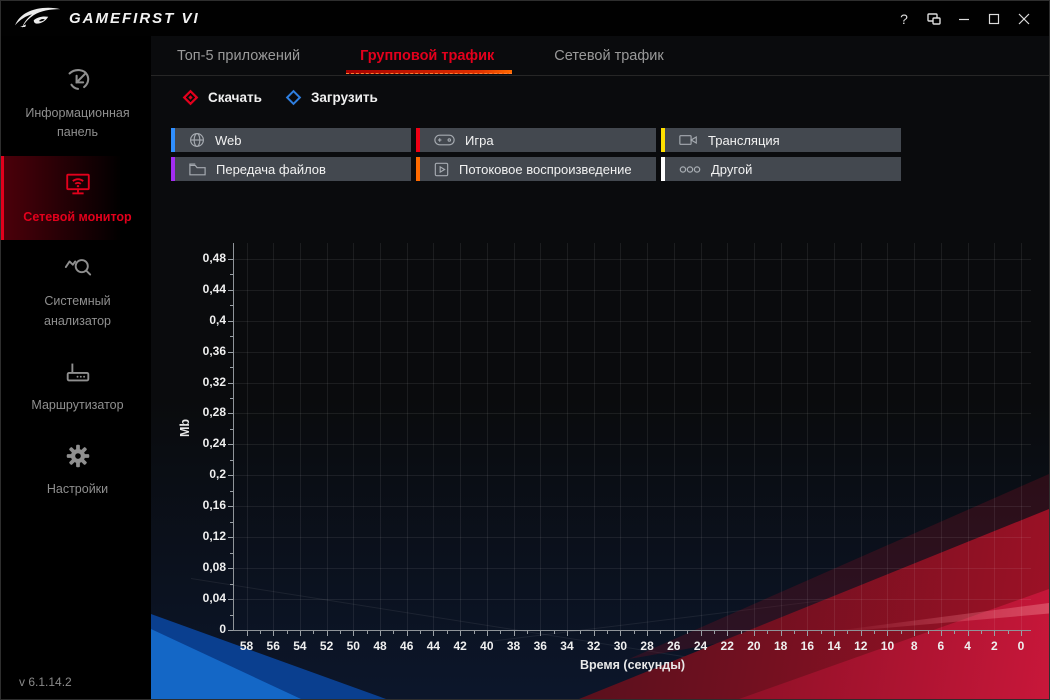 The image size is (1050, 700). Describe the element at coordinates (238, 55) in the screenshot. I see `tab-1: Топ-5 приложений` at that location.